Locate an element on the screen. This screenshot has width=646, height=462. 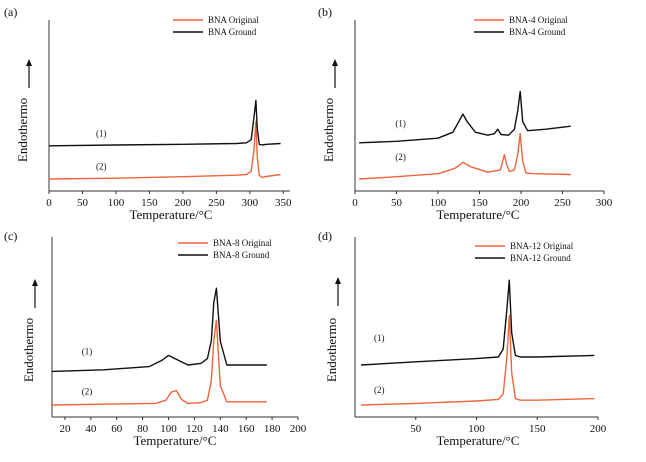
x-tick-label: 160 is located at coordinates (246, 429).